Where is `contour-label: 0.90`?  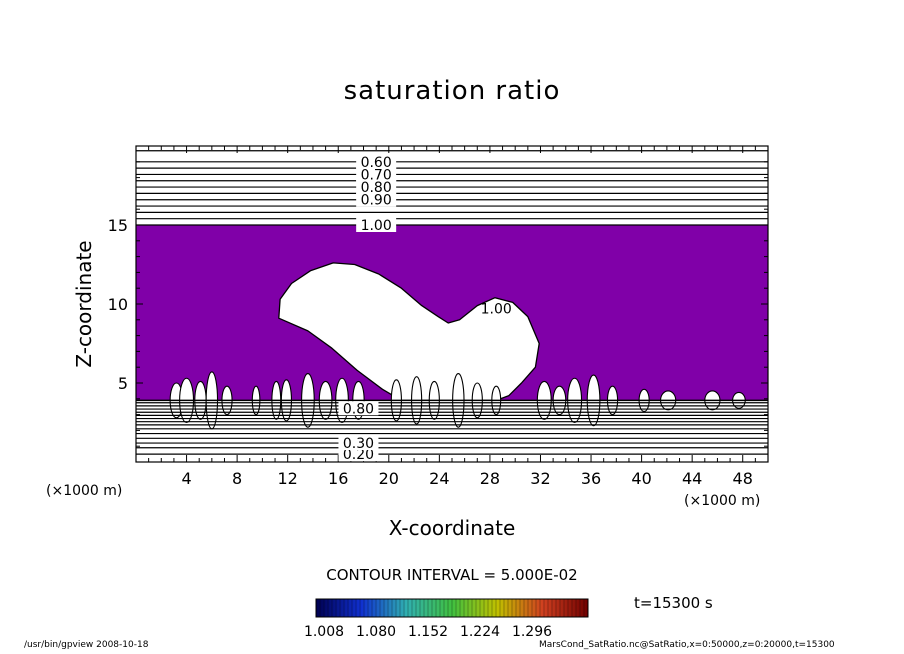
contour-label: 0.90 is located at coordinates (376, 201).